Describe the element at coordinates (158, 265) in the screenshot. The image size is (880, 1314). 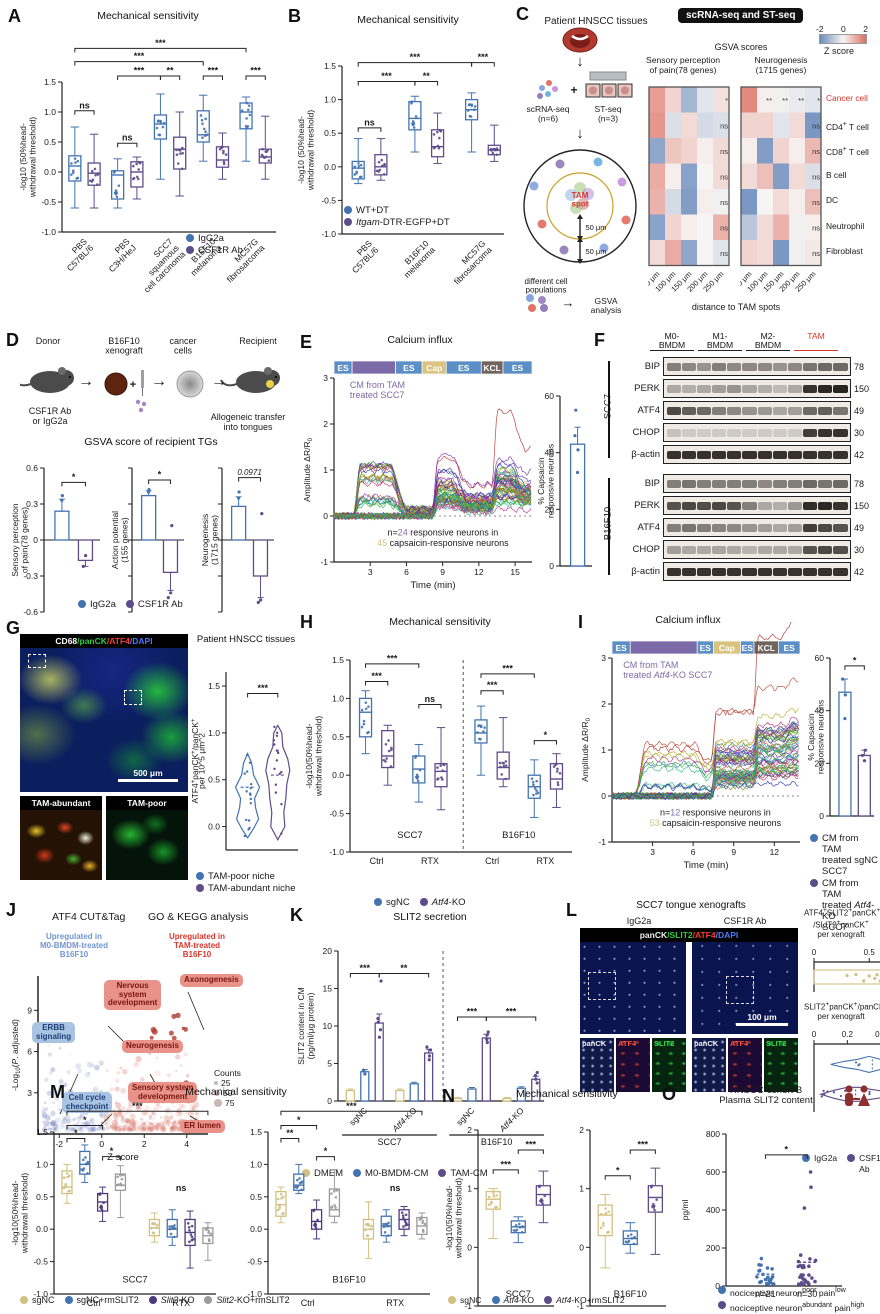
I see `svg-text: SCC7squamouscell carcinoma` at that location.